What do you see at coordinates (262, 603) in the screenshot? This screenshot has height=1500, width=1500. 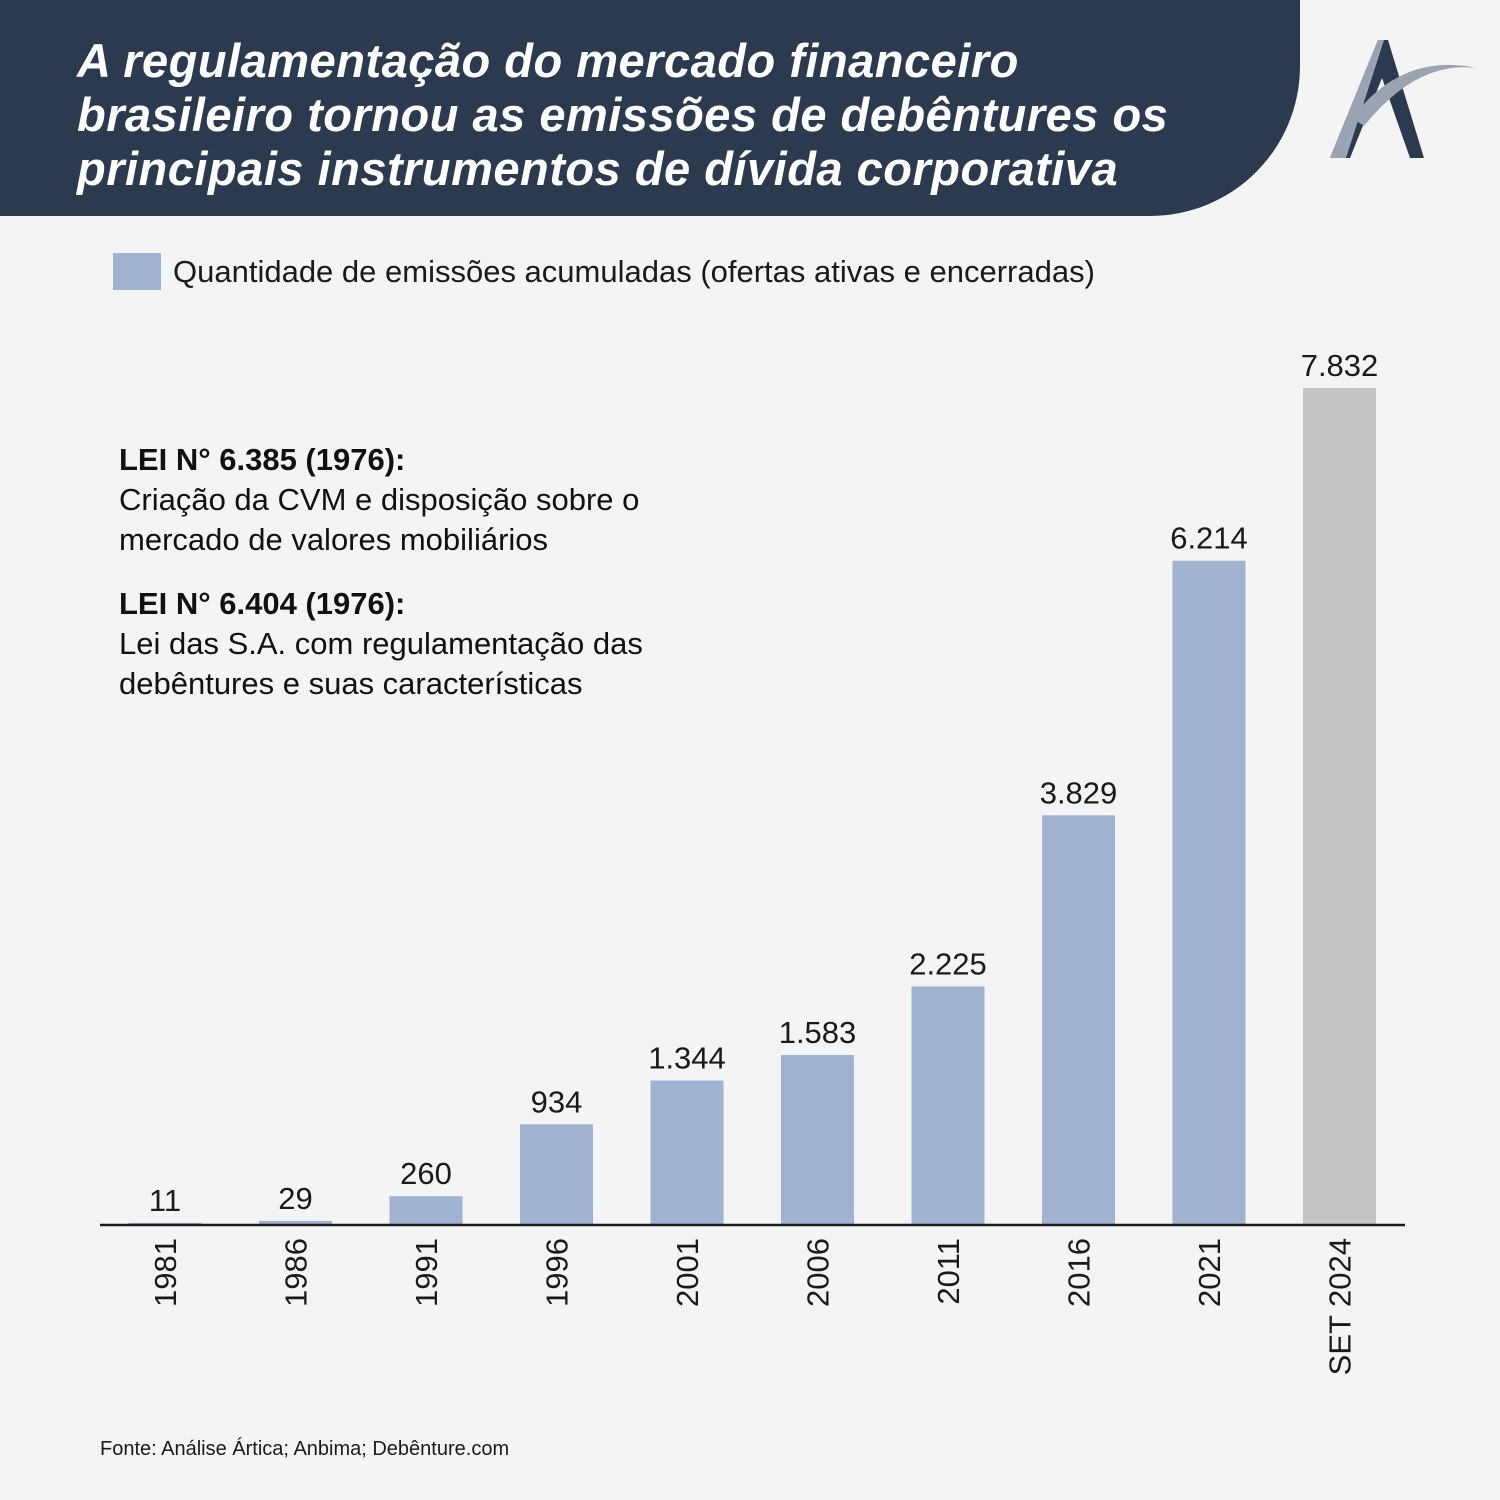 I see `law-note-title: LEI N° 6.404 (1976):` at bounding box center [262, 603].